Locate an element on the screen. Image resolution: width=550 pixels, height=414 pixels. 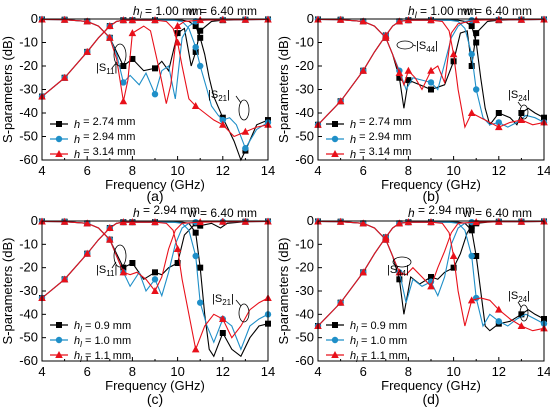
legend: hl = 0.9 mm hl = 1.0 mm hl = 1.1 mm is located at coordinates (366, 342).